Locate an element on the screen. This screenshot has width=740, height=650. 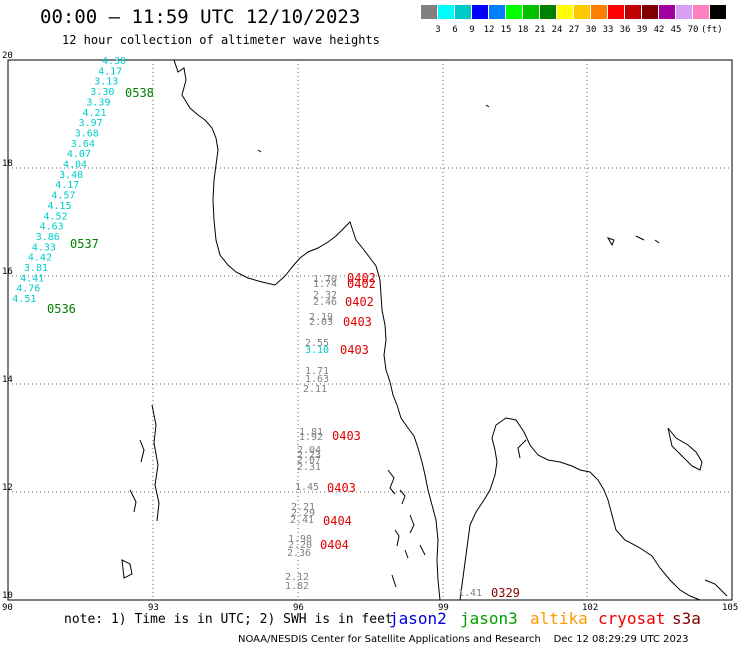
lon-tick-label: 96 is located at coordinates (298, 608).